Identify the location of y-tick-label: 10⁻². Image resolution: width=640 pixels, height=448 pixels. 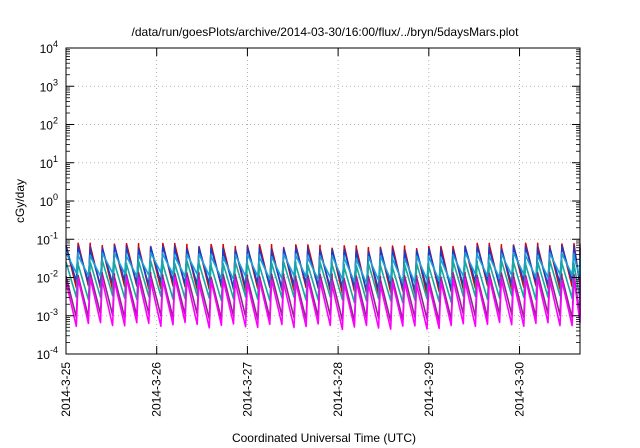
(47, 277).